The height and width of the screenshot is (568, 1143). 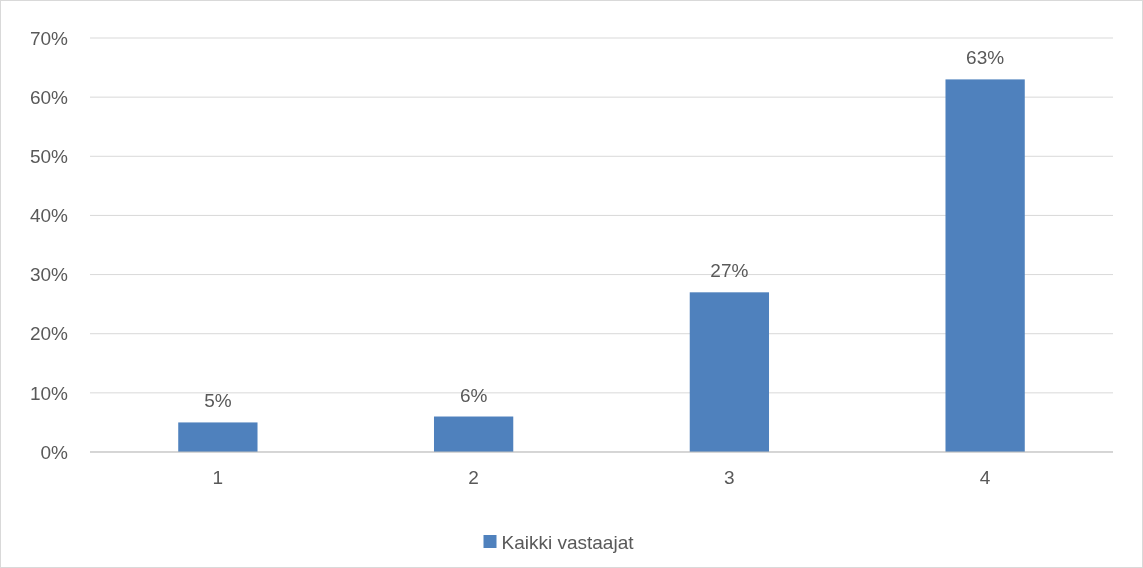 What do you see at coordinates (473, 477) in the screenshot?
I see `x-tick-label: 2` at bounding box center [473, 477].